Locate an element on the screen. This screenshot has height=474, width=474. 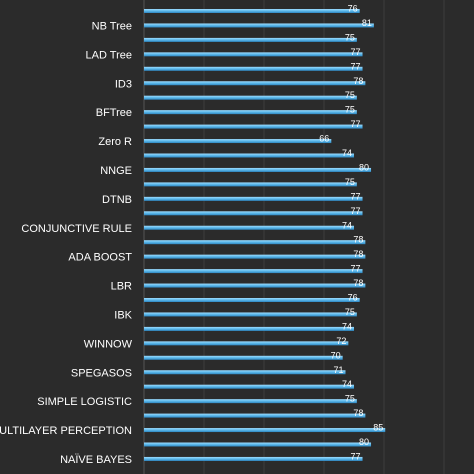
category-label: NAÏVE BAYES is located at coordinates (96, 460).